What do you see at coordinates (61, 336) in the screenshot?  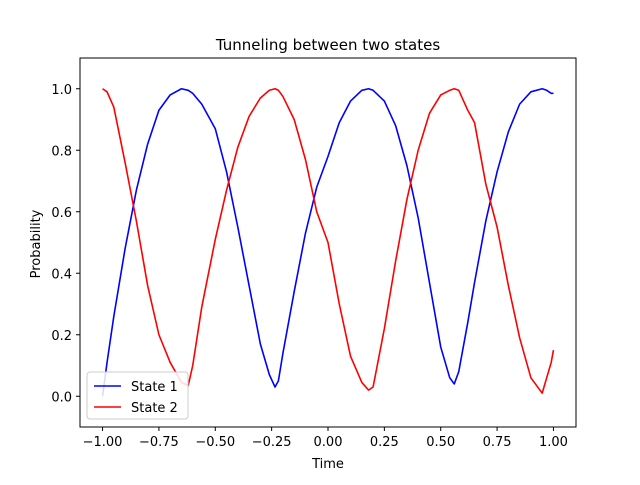 I see `y-tick-label: 0.2` at bounding box center [61, 336].